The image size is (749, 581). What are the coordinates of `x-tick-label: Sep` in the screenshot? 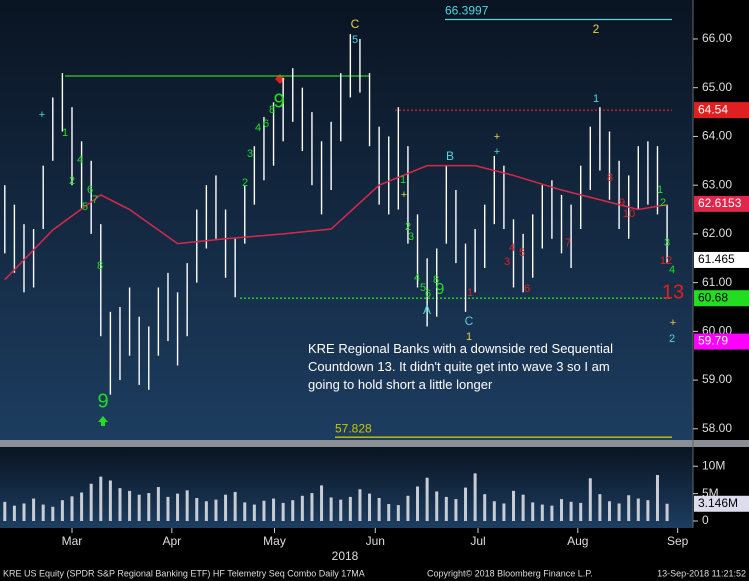 It's located at (678, 541).